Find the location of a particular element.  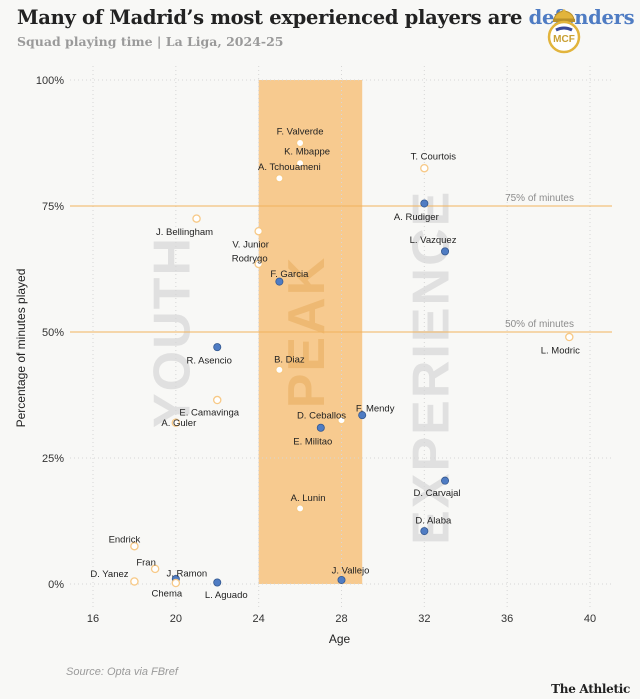

player-label: A. Guler is located at coordinates (178, 423).